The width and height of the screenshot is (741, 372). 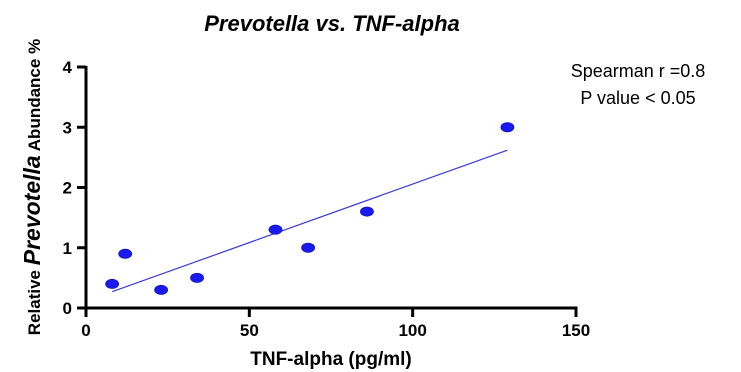 I want to click on x-tick-label: 150, so click(x=576, y=330).